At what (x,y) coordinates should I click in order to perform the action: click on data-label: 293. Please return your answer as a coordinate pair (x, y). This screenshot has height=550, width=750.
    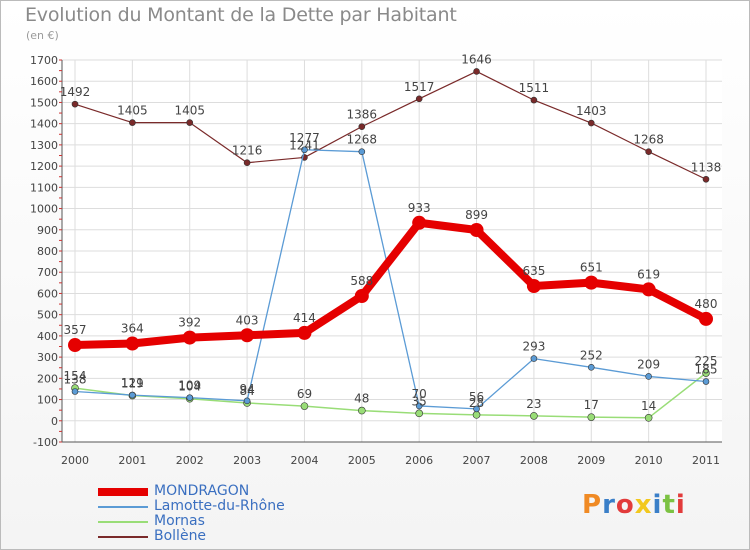
    Looking at the image, I should click on (533, 347).